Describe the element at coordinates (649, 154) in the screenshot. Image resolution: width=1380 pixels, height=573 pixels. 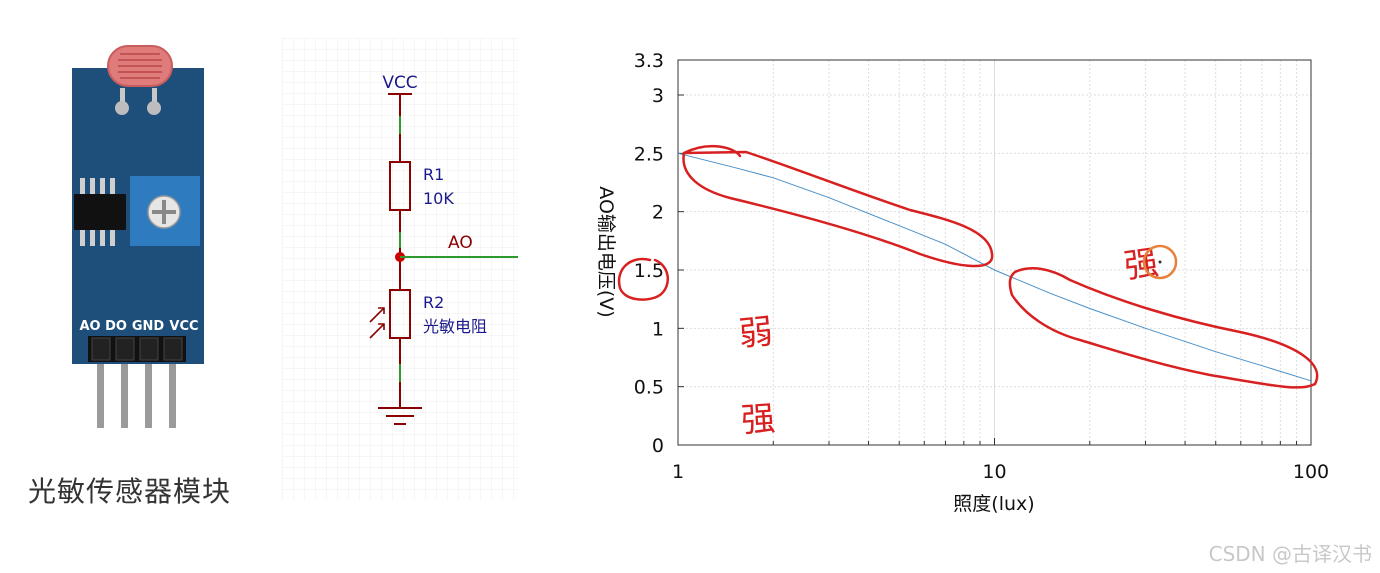
I see `y-tick-label: 2.5` at that location.